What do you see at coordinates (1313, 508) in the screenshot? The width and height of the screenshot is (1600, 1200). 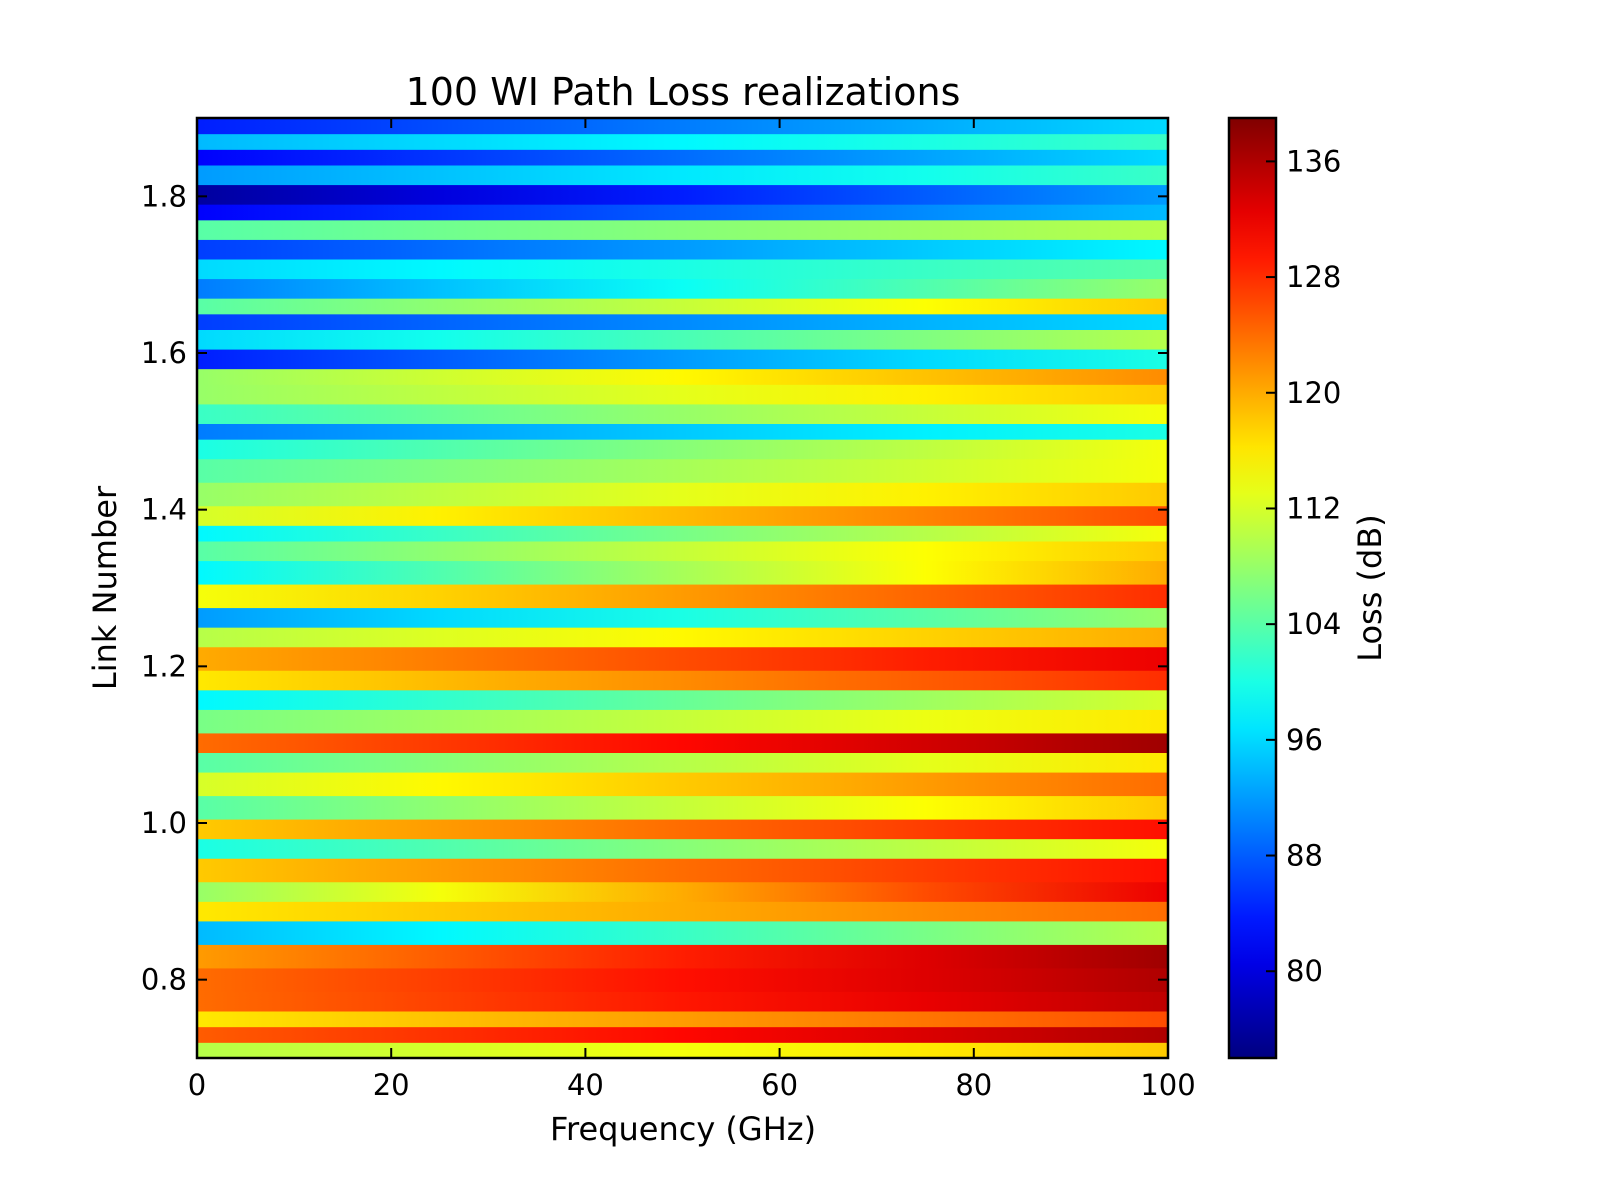 I see `colorbar-tick-label: 112` at bounding box center [1313, 508].